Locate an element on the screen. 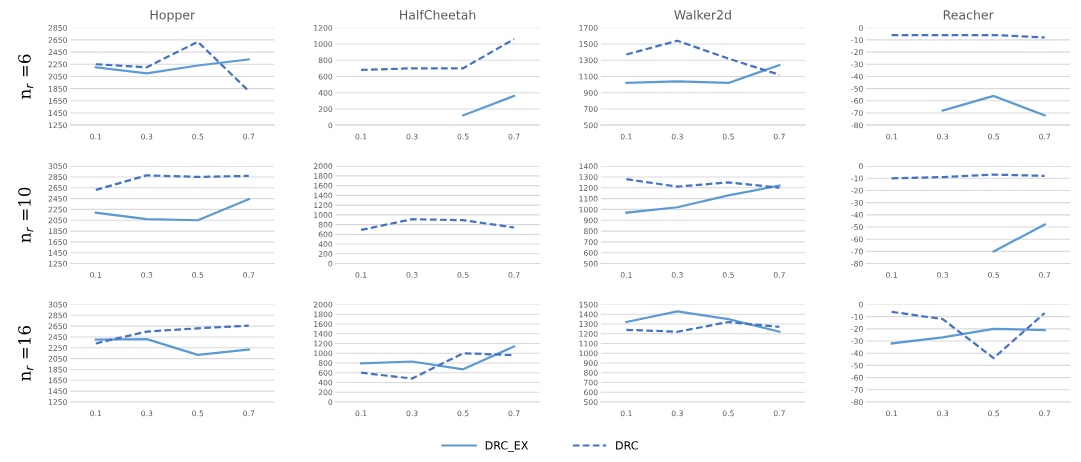 The width and height of the screenshot is (1081, 462). y-axis-title: n$_{r}$ =6 is located at coordinates (26, 76).